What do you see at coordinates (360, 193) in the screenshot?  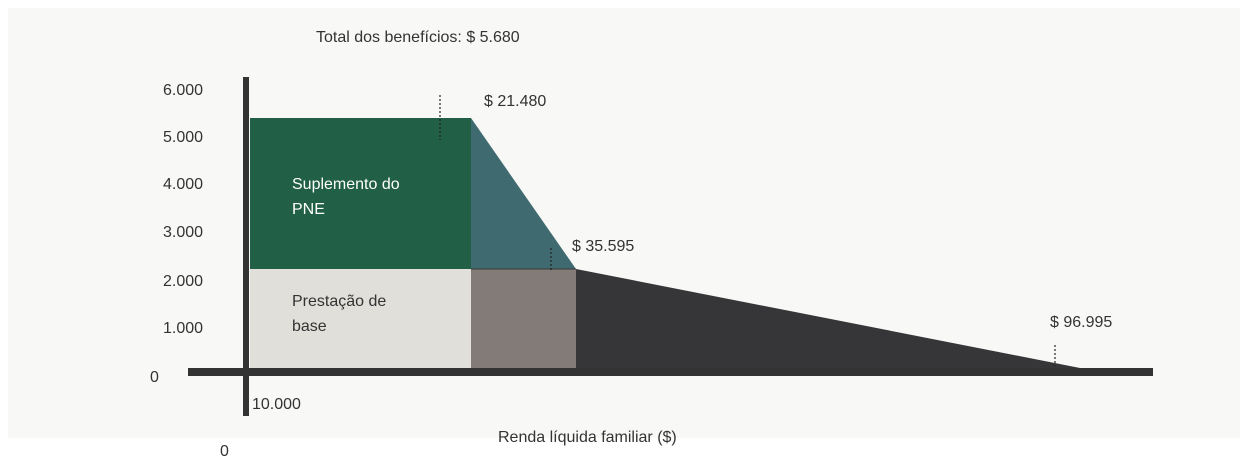 I see `supplement-region` at bounding box center [360, 193].